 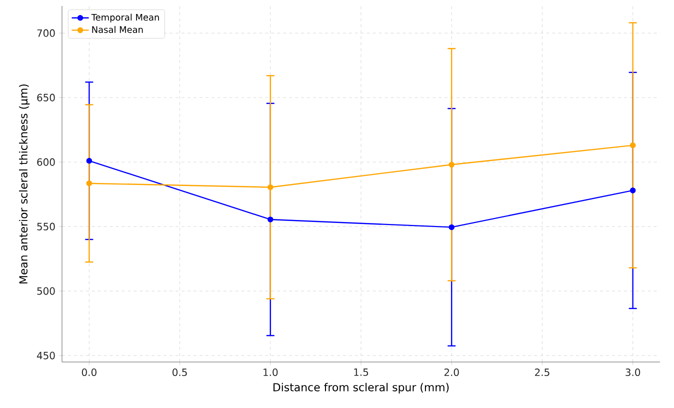 What do you see at coordinates (361, 372) in the screenshot?
I see `x-tick-label: 1.5` at bounding box center [361, 372].